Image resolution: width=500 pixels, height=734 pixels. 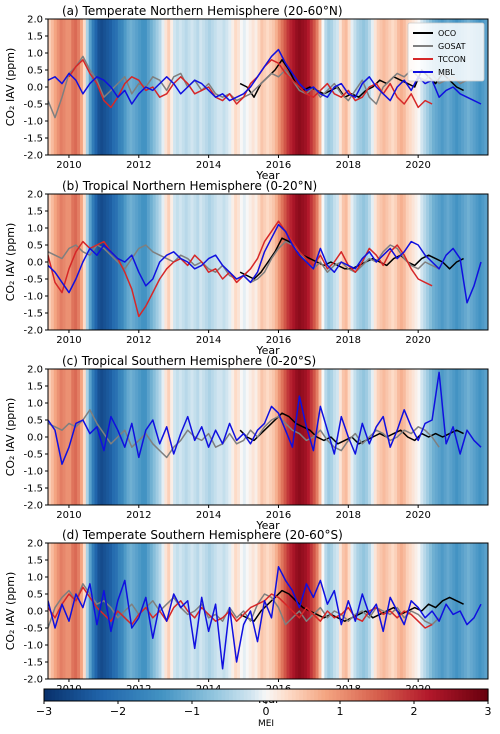 I want to click on y-tick-label: -1.0, so click(x=33, y=122).